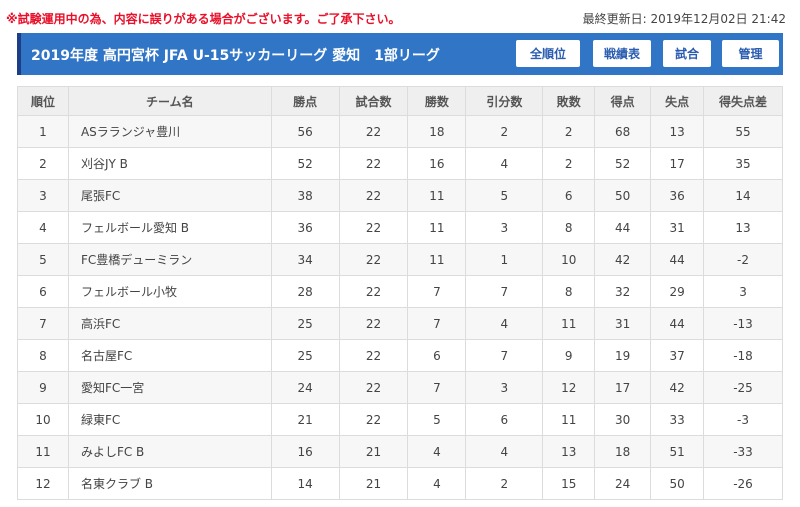 This screenshot has width=800, height=507. Describe the element at coordinates (677, 101) in the screenshot. I see `col-goals-against: 失点` at that location.